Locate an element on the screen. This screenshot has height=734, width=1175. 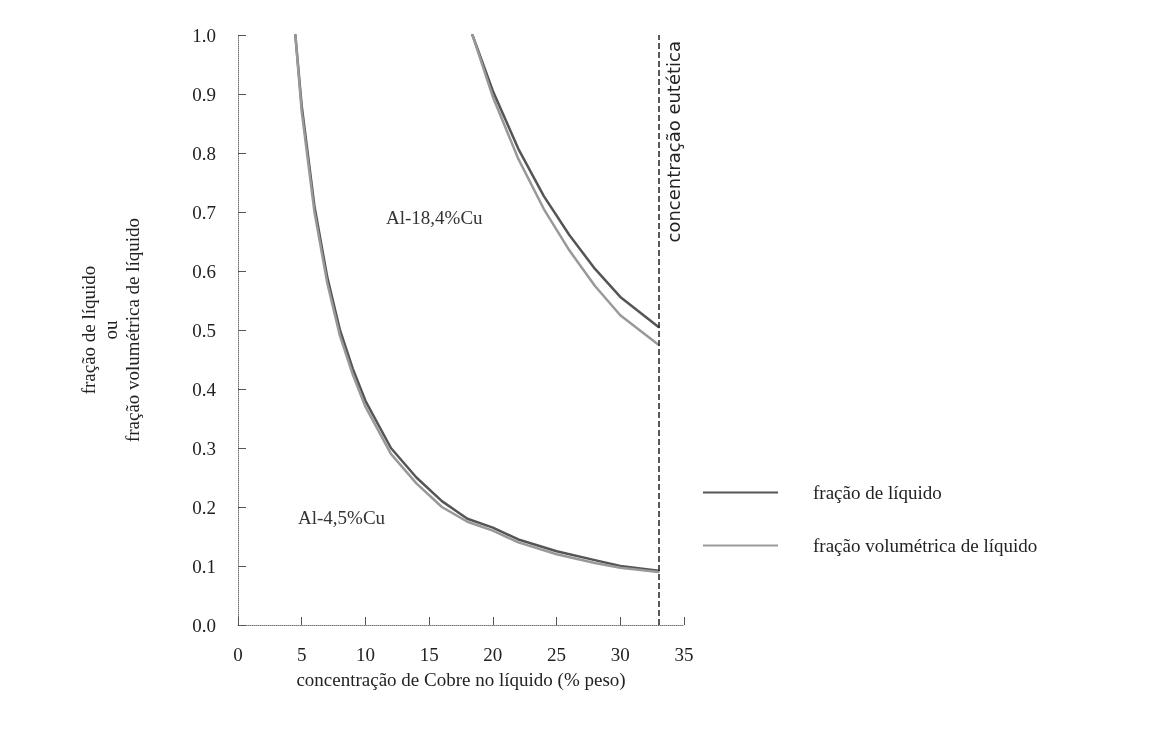
x-tick-label: 35 is located at coordinates (684, 654).